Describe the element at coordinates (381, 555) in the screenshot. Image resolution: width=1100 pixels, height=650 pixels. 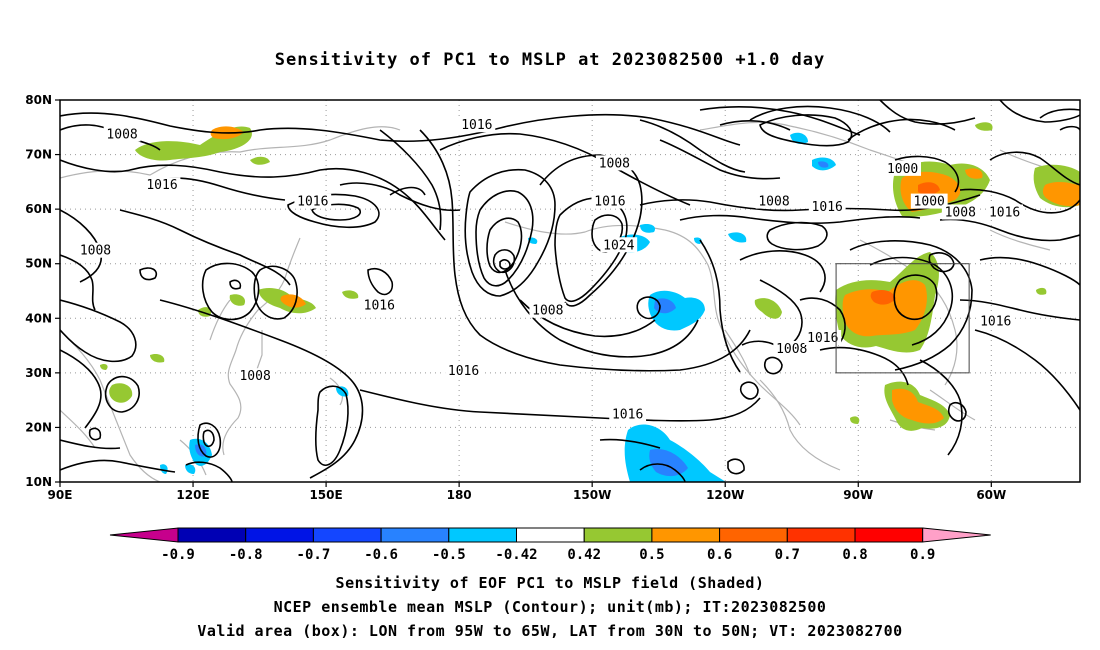
I see `colorbar-label: -0.6` at that location.